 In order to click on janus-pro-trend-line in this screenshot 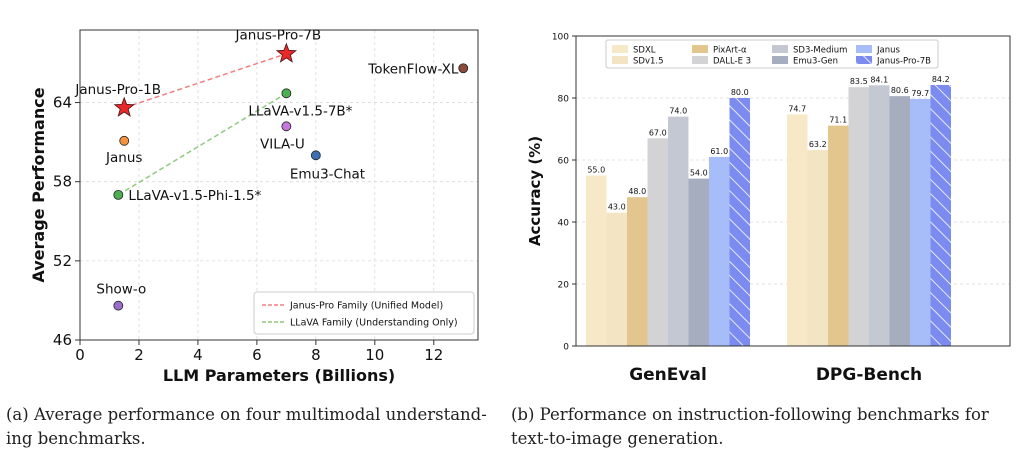, I will do `click(205, 81)`.